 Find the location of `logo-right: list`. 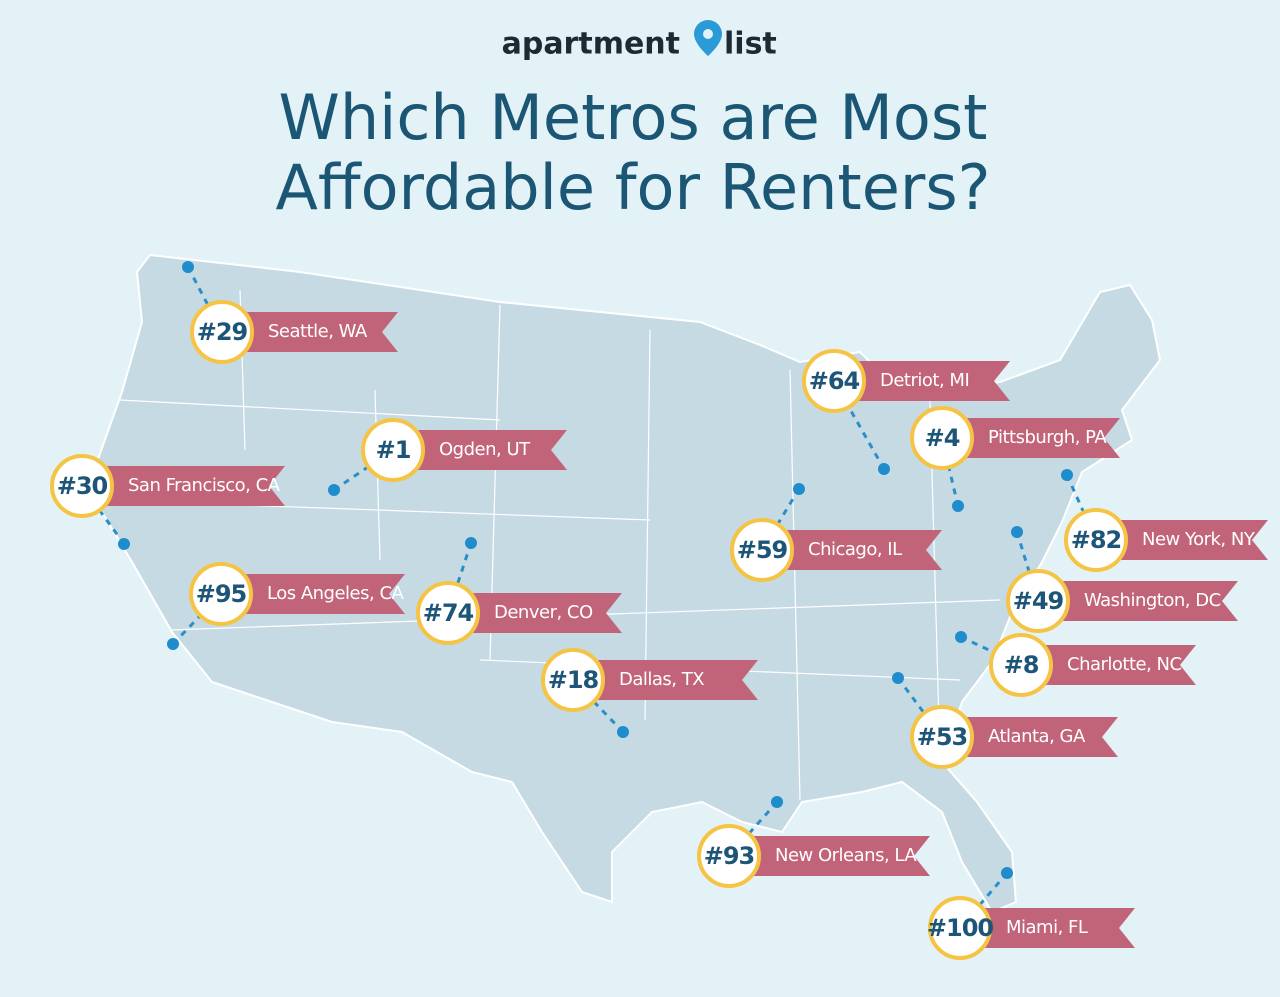

logo-right: list is located at coordinates (750, 44).